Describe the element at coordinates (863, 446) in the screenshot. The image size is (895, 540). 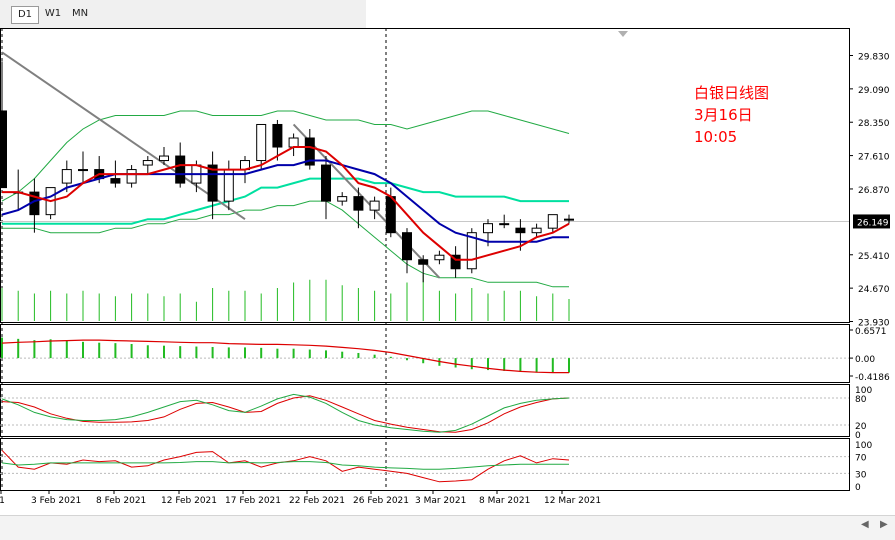
I see `rsi-tick-label: 100` at that location.